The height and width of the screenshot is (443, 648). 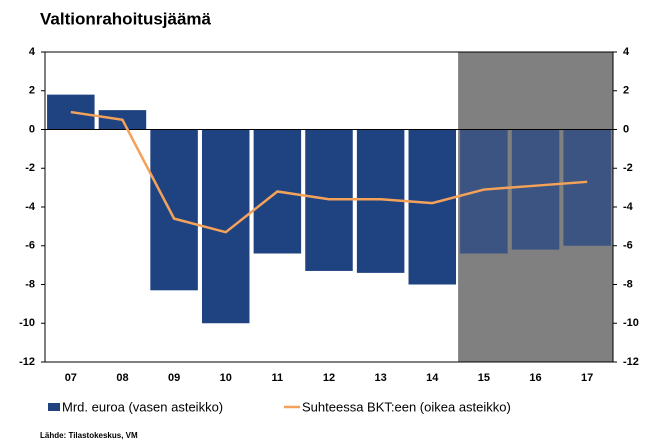 I want to click on x-tick-label: 09, so click(x=174, y=378).